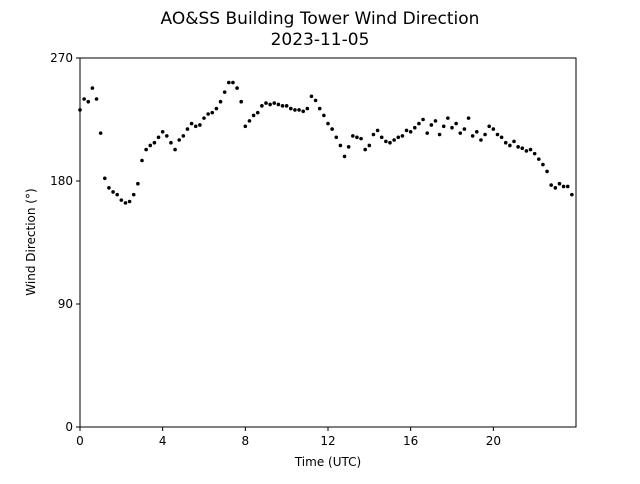 The height and width of the screenshot is (484, 640). Describe the element at coordinates (320, 19) in the screenshot. I see `chart-title: AO&SS Building Tower Wind Direction` at that location.